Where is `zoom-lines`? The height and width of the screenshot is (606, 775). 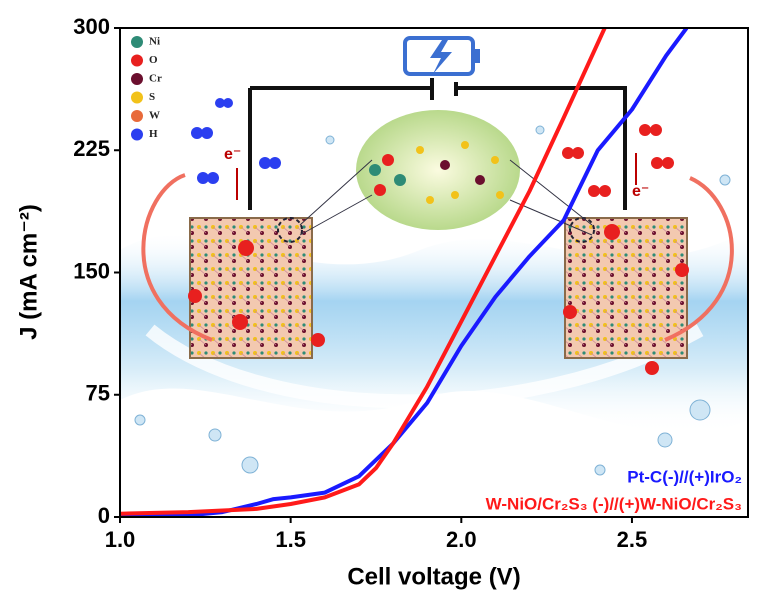 zoom-lines is located at coordinates (446, 197).